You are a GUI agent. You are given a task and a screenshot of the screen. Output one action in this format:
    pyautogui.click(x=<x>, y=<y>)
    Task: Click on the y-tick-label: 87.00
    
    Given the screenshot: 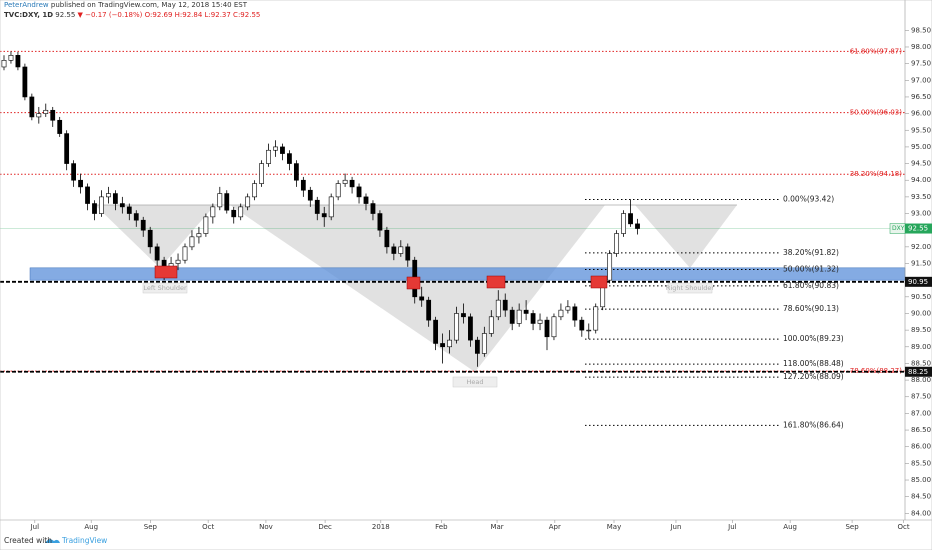 What is the action you would take?
    pyautogui.click(x=921, y=413)
    